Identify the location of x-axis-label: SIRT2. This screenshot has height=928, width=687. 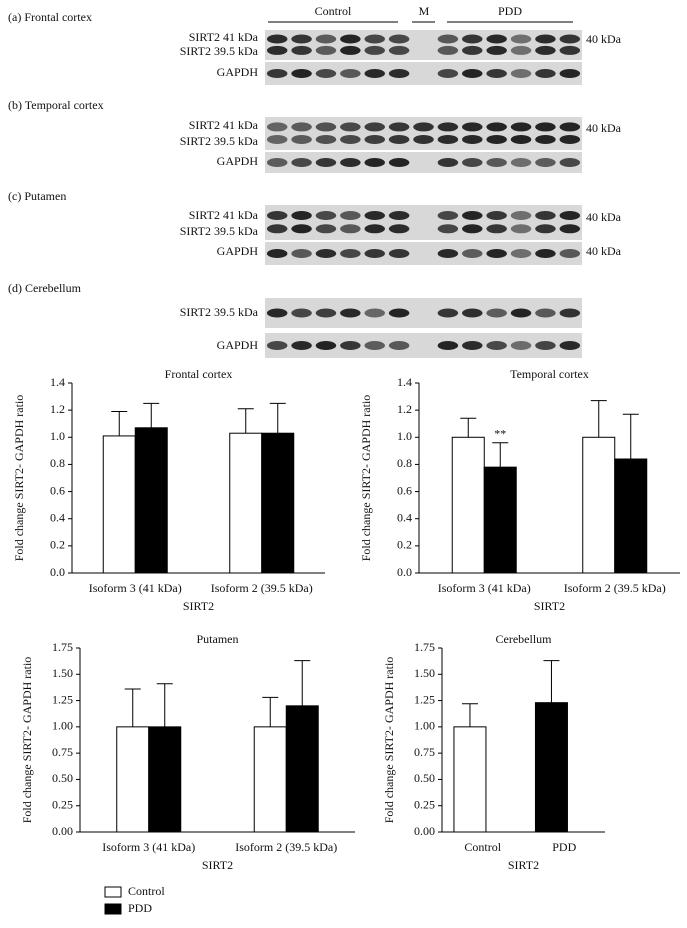
(523, 865).